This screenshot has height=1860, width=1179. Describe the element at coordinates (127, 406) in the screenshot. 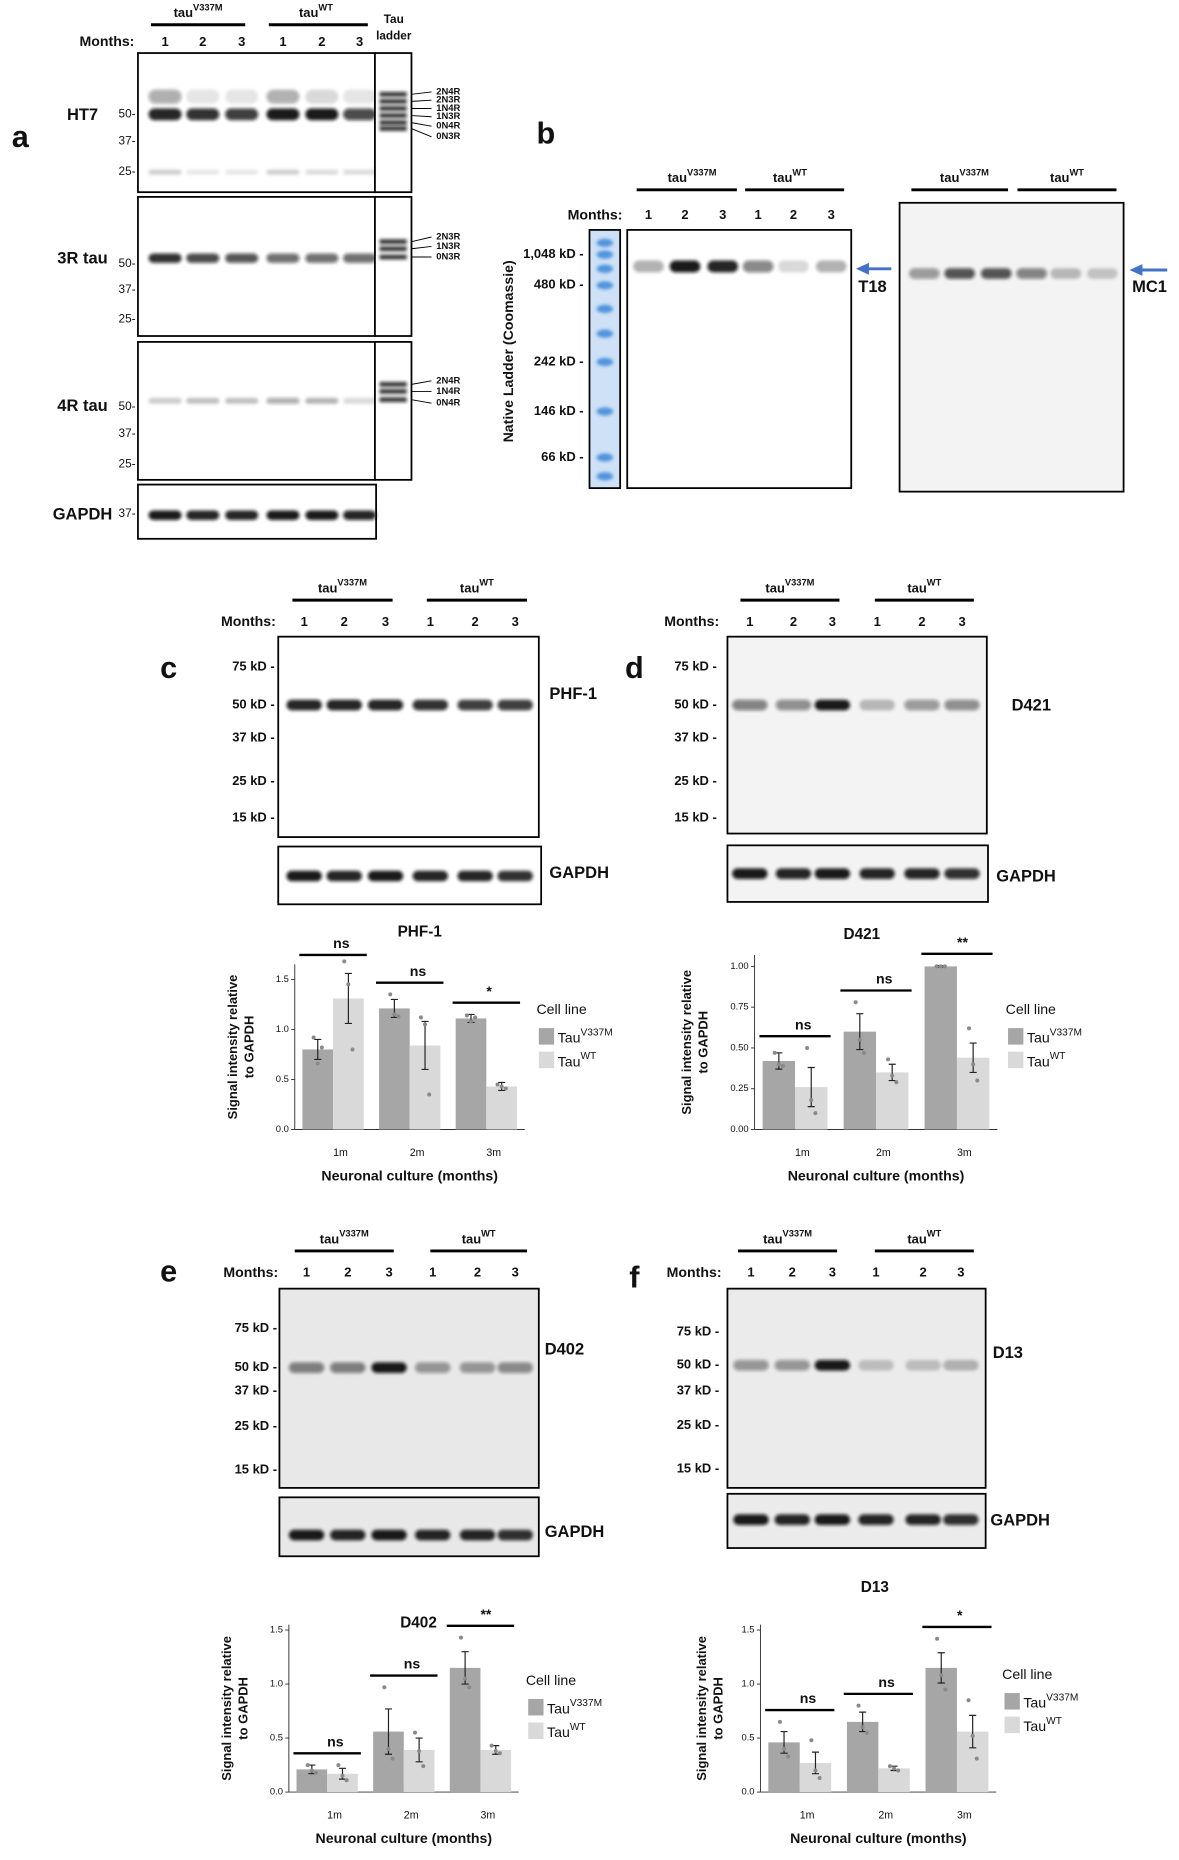

I see `marker-label: 50-` at that location.